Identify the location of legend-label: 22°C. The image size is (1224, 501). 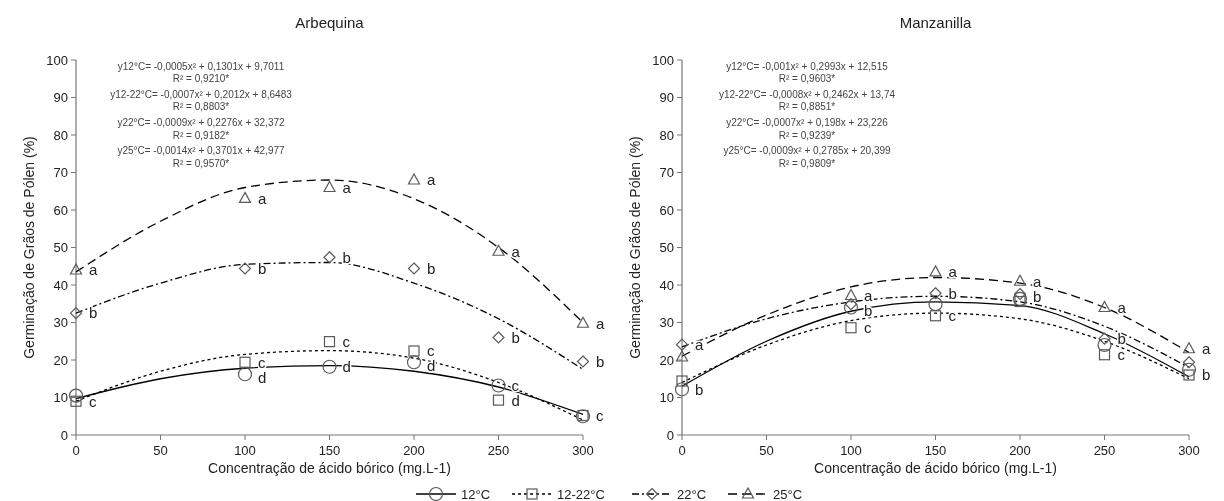
(692, 493).